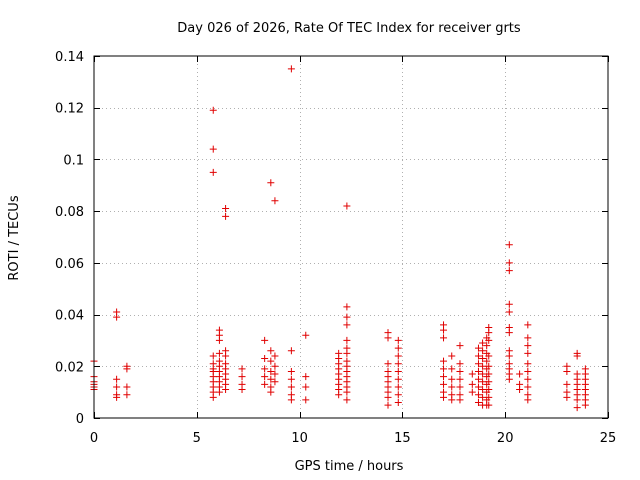 Image resolution: width=640 pixels, height=480 pixels. Describe the element at coordinates (608, 438) in the screenshot. I see `x-tick-label: 25` at that location.